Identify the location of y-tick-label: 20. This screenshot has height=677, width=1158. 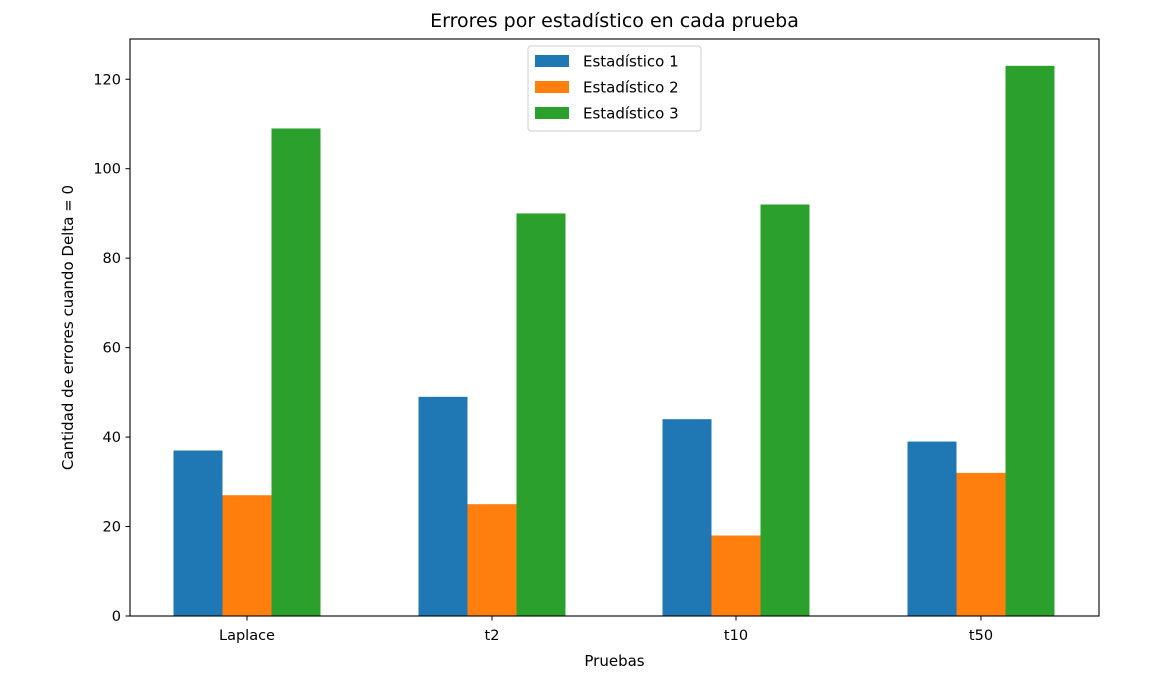
(112, 528).